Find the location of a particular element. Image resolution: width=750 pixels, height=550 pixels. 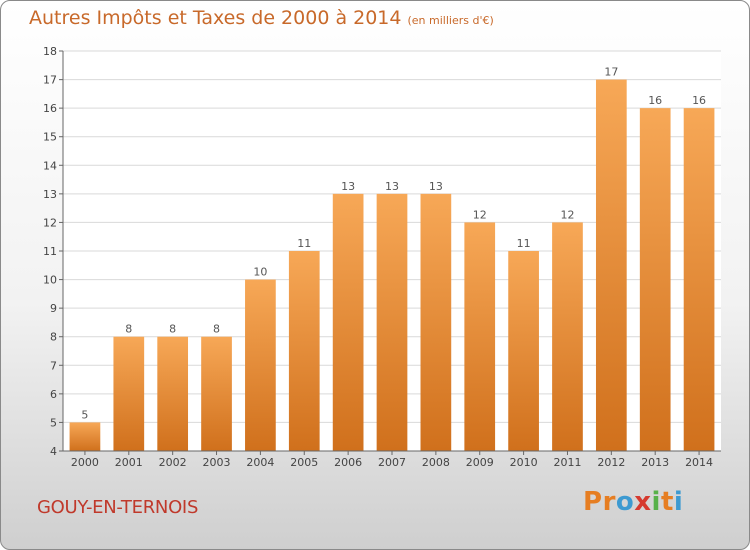

bar-2012 is located at coordinates (611, 265).